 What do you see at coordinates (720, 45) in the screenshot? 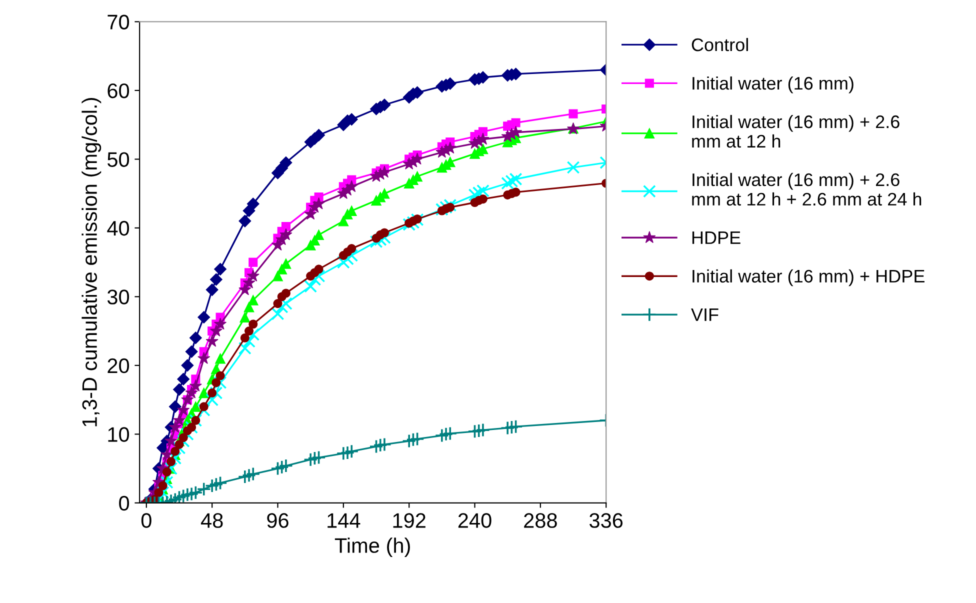
I see `legend-label: Control` at bounding box center [720, 45].